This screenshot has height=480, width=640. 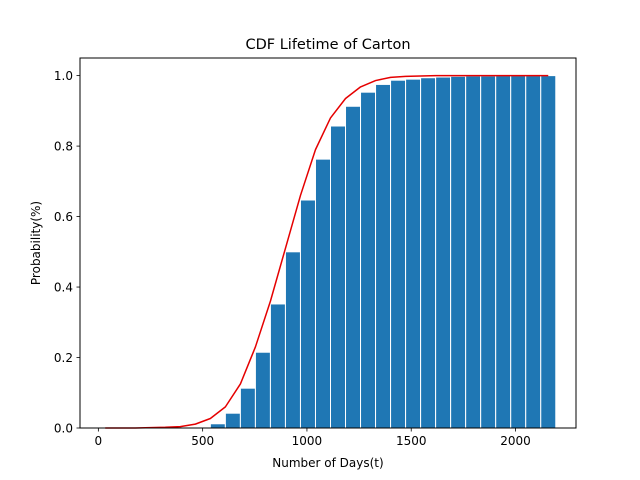 I want to click on x-tick-label: 0, so click(x=99, y=441).